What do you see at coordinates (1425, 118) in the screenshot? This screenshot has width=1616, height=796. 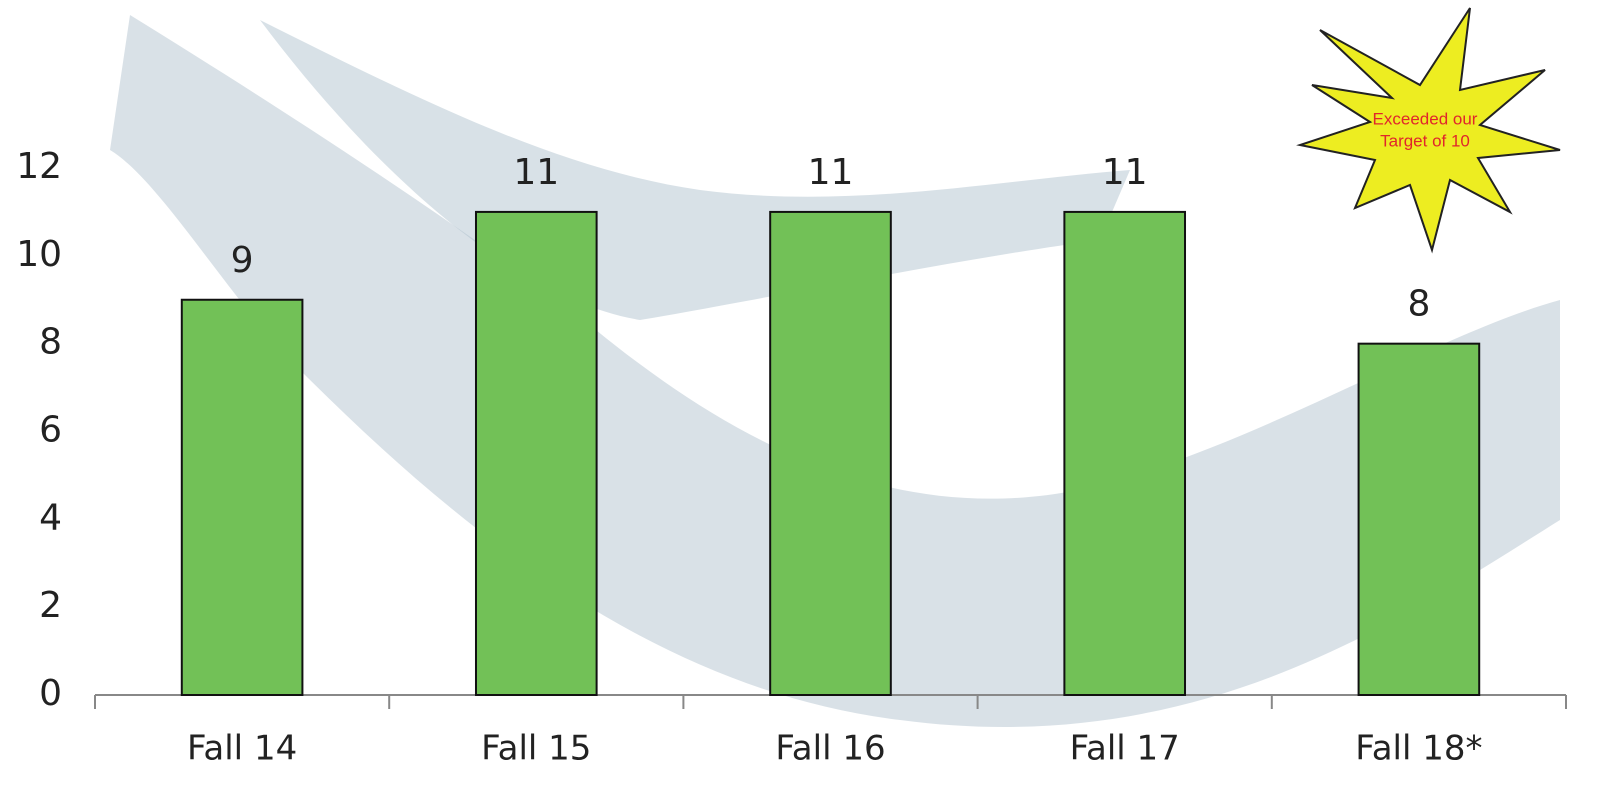 I see `annotation: Exceeded our` at bounding box center [1425, 118].